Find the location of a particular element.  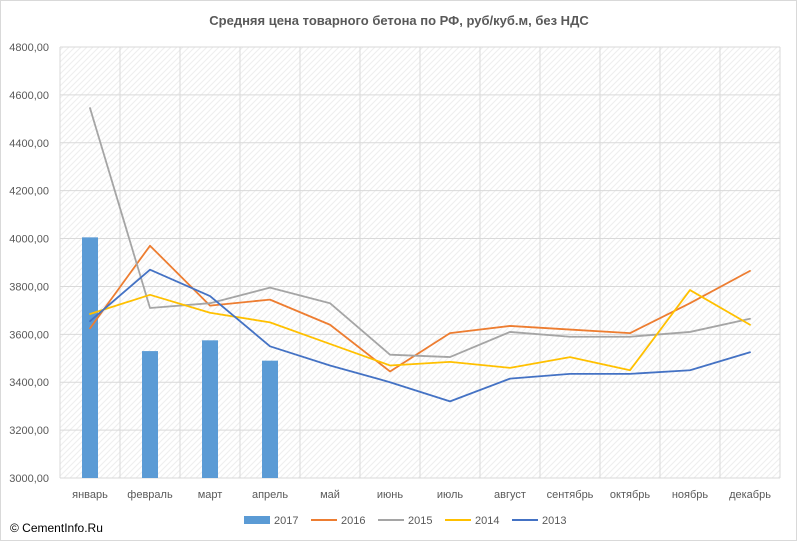

legend-swatch-2017 is located at coordinates (257, 520).